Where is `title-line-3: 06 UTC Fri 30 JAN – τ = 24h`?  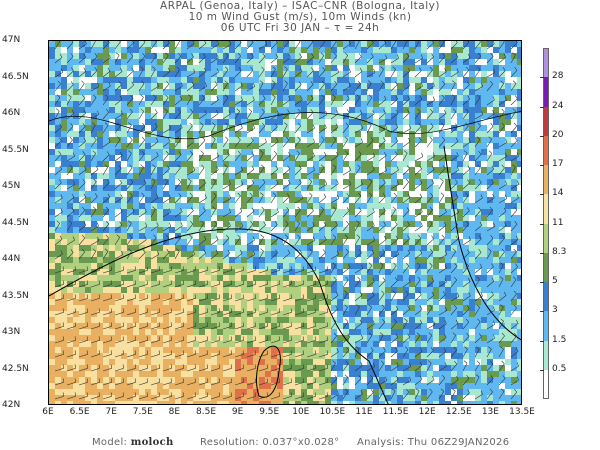 title-line-3: 06 UTC Fri 30 JAN – τ = 24h is located at coordinates (300, 28).